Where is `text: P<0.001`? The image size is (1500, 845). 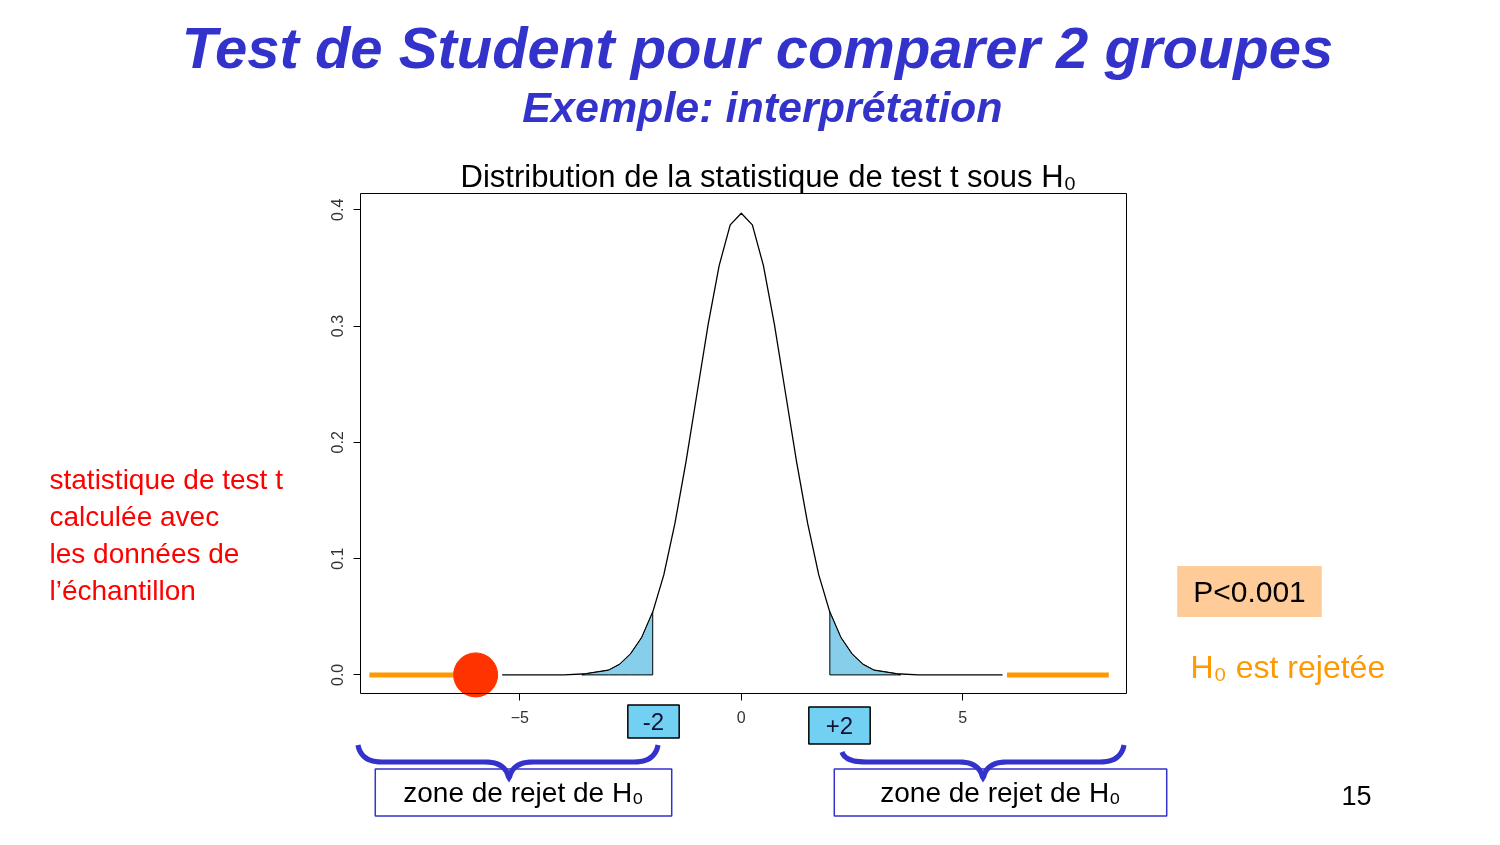
text: P<0.001 is located at coordinates (1249, 591).